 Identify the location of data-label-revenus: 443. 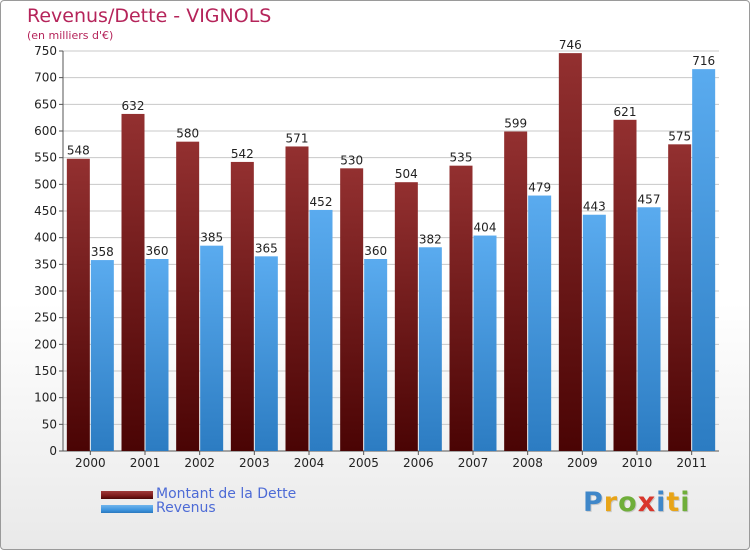
(594, 207).